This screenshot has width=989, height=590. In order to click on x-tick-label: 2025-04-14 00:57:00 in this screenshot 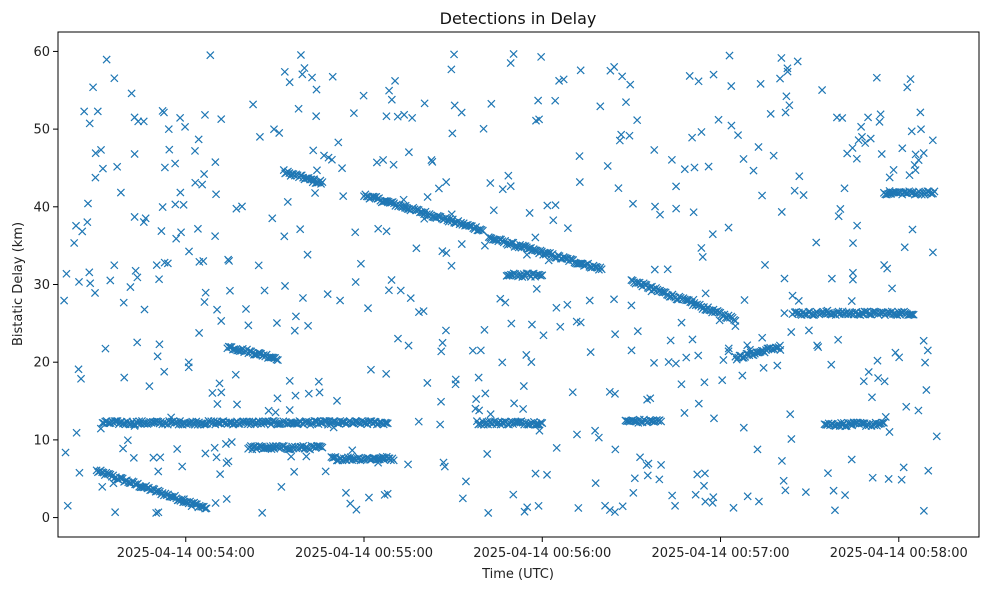, I will do `click(720, 553)`.